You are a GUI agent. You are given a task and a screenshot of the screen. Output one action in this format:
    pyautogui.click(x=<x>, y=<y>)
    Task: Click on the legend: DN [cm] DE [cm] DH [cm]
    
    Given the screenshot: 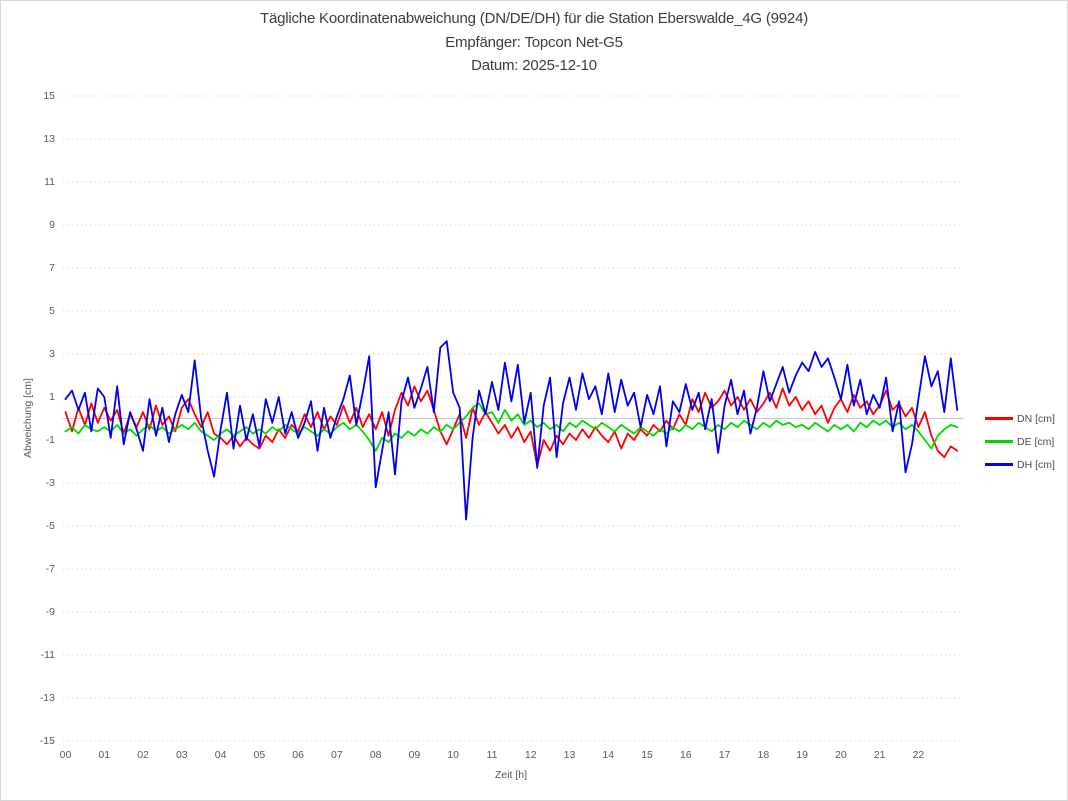 What is the action you would take?
    pyautogui.click(x=1020, y=441)
    